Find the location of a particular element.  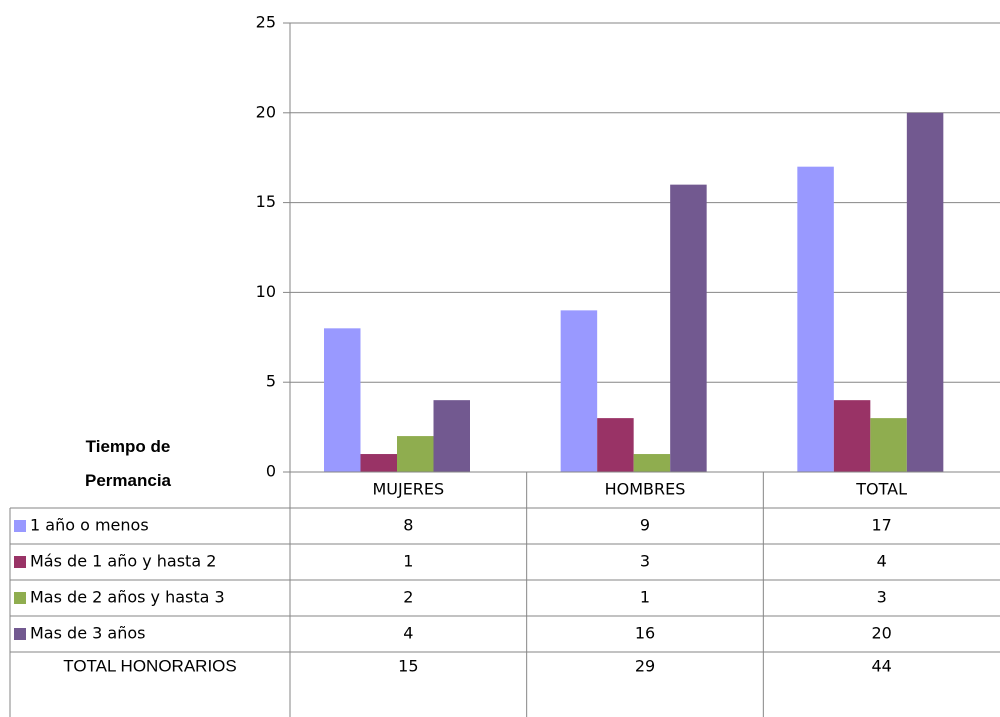

y-tick-label: 15 is located at coordinates (266, 201).